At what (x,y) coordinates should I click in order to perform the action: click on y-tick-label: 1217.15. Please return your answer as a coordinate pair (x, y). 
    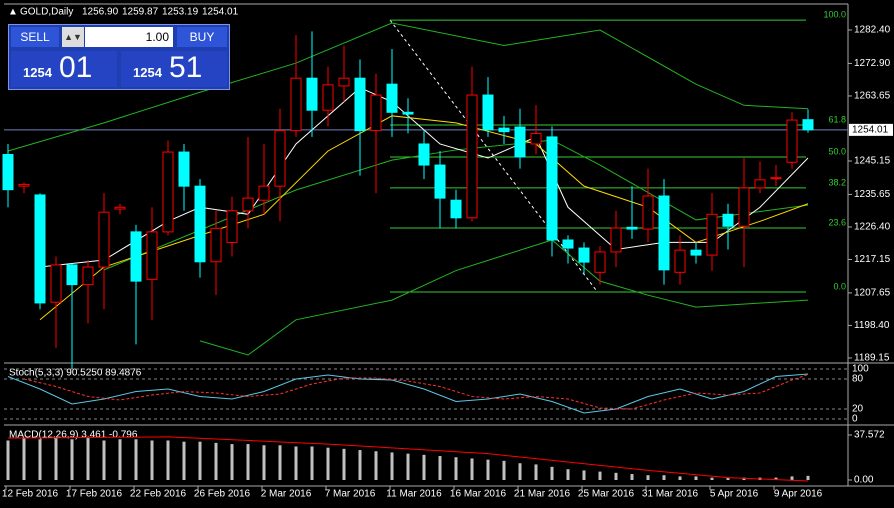
    Looking at the image, I should click on (872, 259).